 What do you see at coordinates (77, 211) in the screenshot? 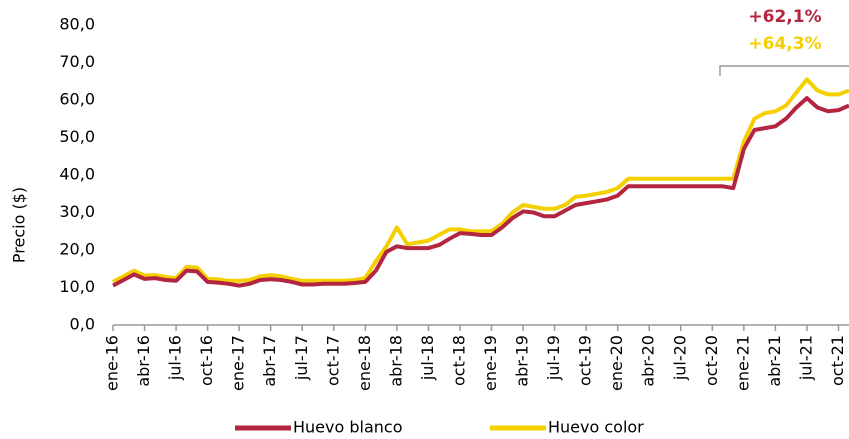
I see `y-tick-label: 30,0` at bounding box center [77, 211].